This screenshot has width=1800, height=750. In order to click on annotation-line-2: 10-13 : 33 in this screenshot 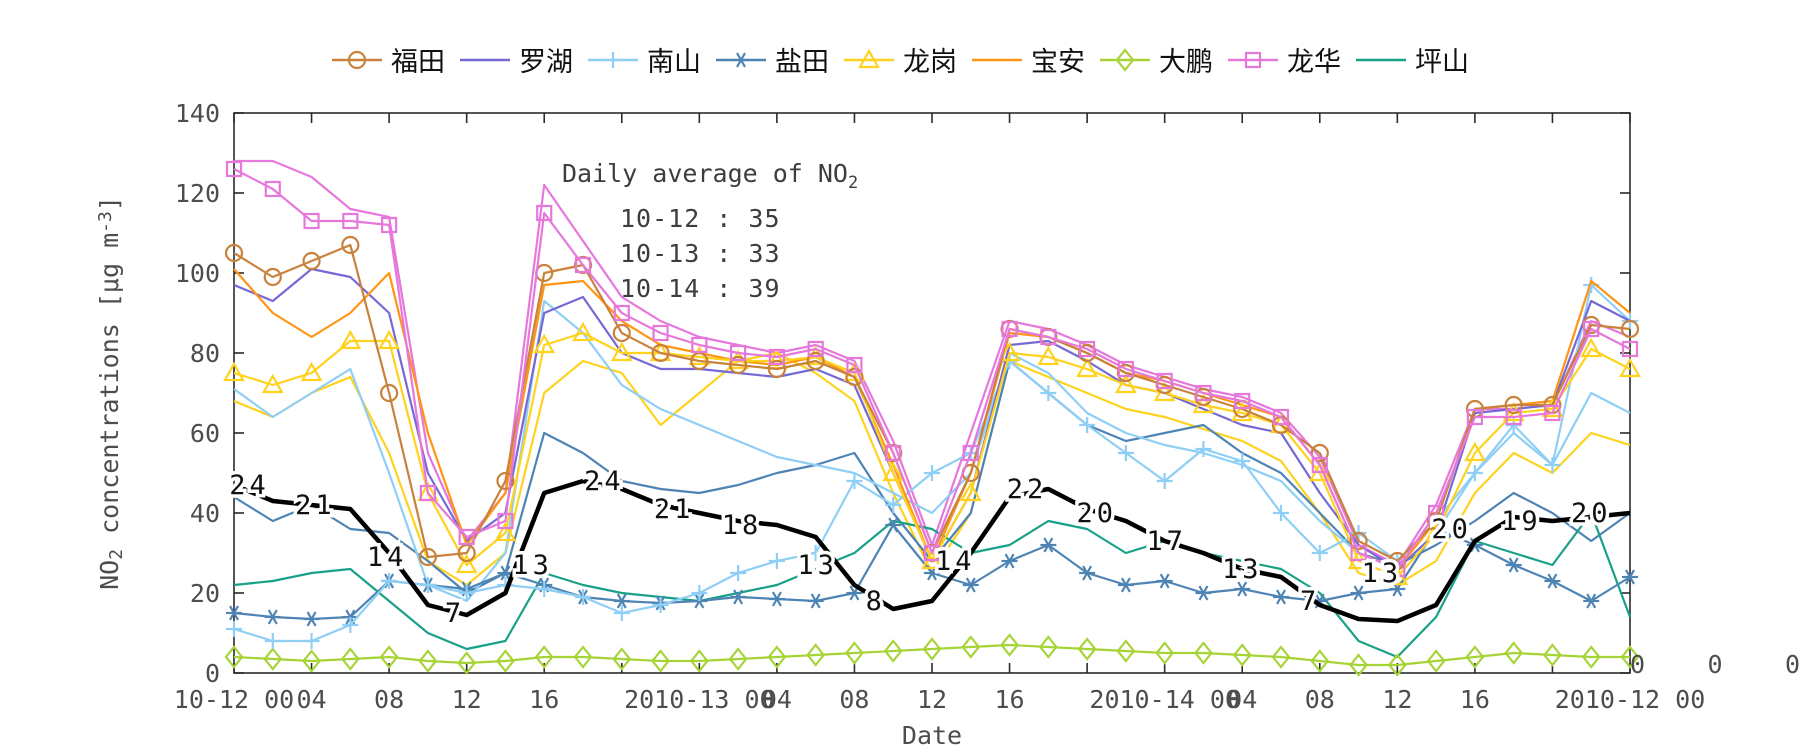, I will do `click(700, 253)`.